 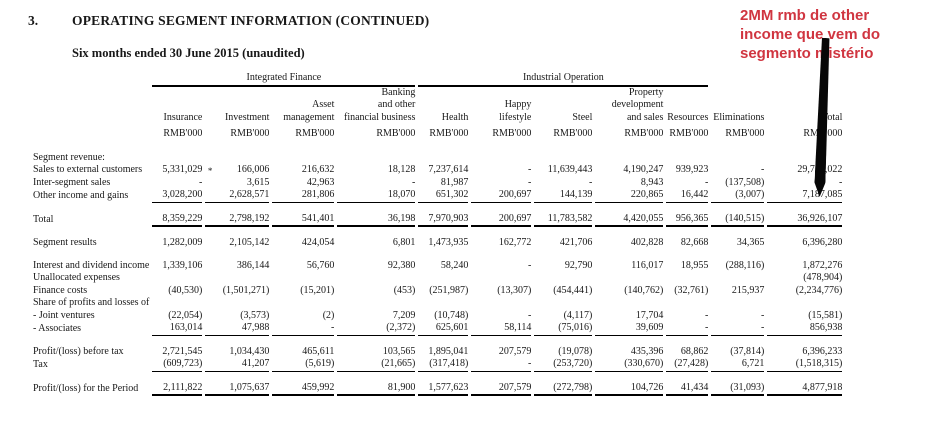 I want to click on cell: 92,380, so click(x=401, y=265).